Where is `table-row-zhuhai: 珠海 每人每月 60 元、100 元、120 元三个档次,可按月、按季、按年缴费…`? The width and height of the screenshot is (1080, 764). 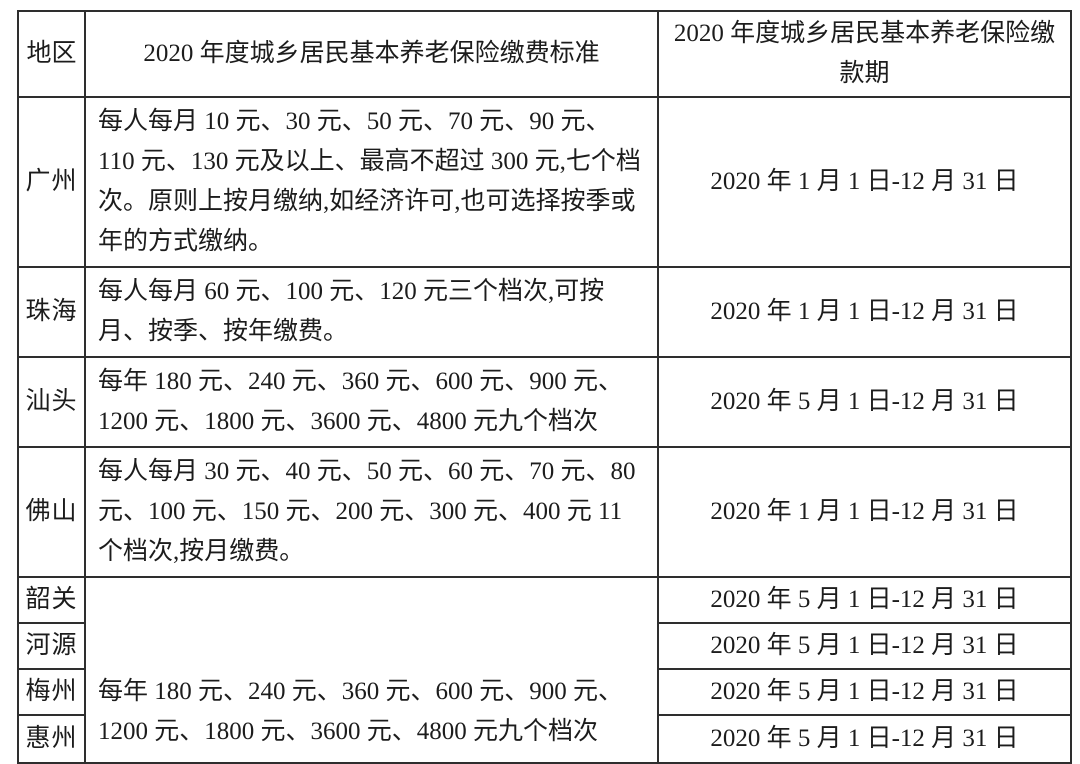
table-row-zhuhai: 珠海 每人每月 60 元、100 元、120 元三个档次,可按月、按季、按年缴费… is located at coordinates (544, 312).